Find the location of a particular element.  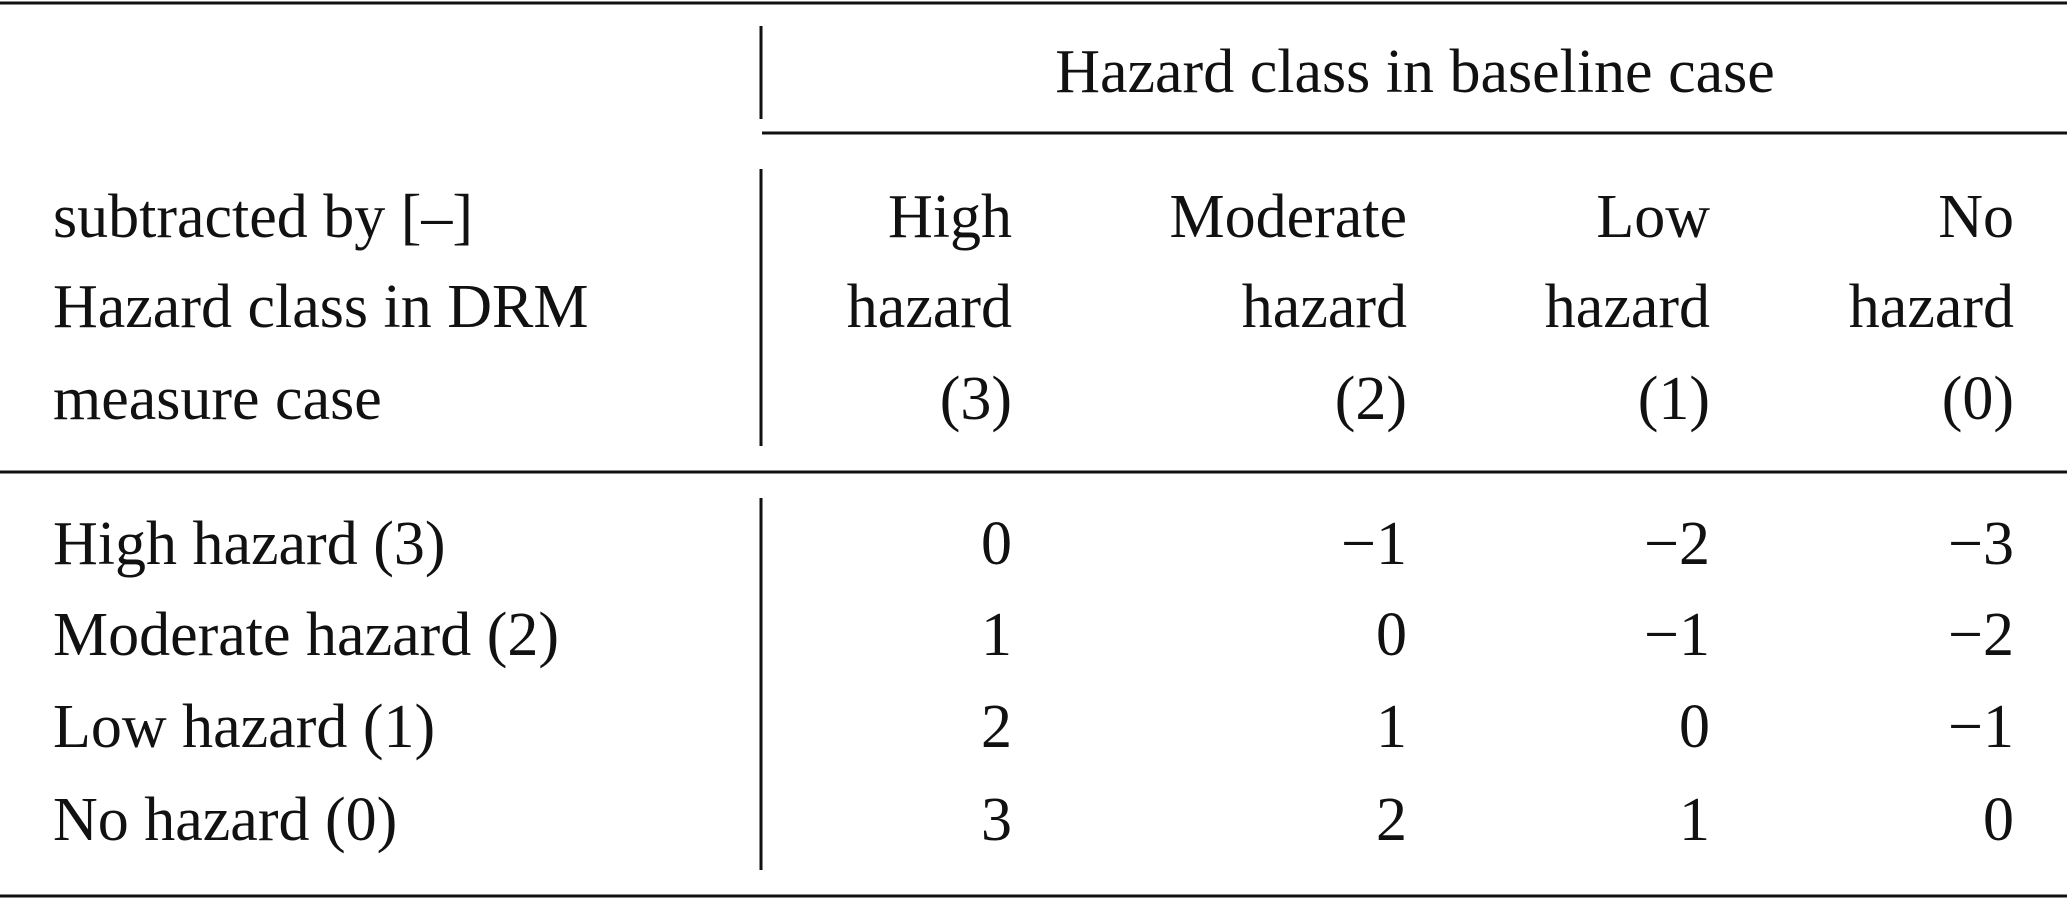

column-header: Low is located at coordinates (1653, 217).